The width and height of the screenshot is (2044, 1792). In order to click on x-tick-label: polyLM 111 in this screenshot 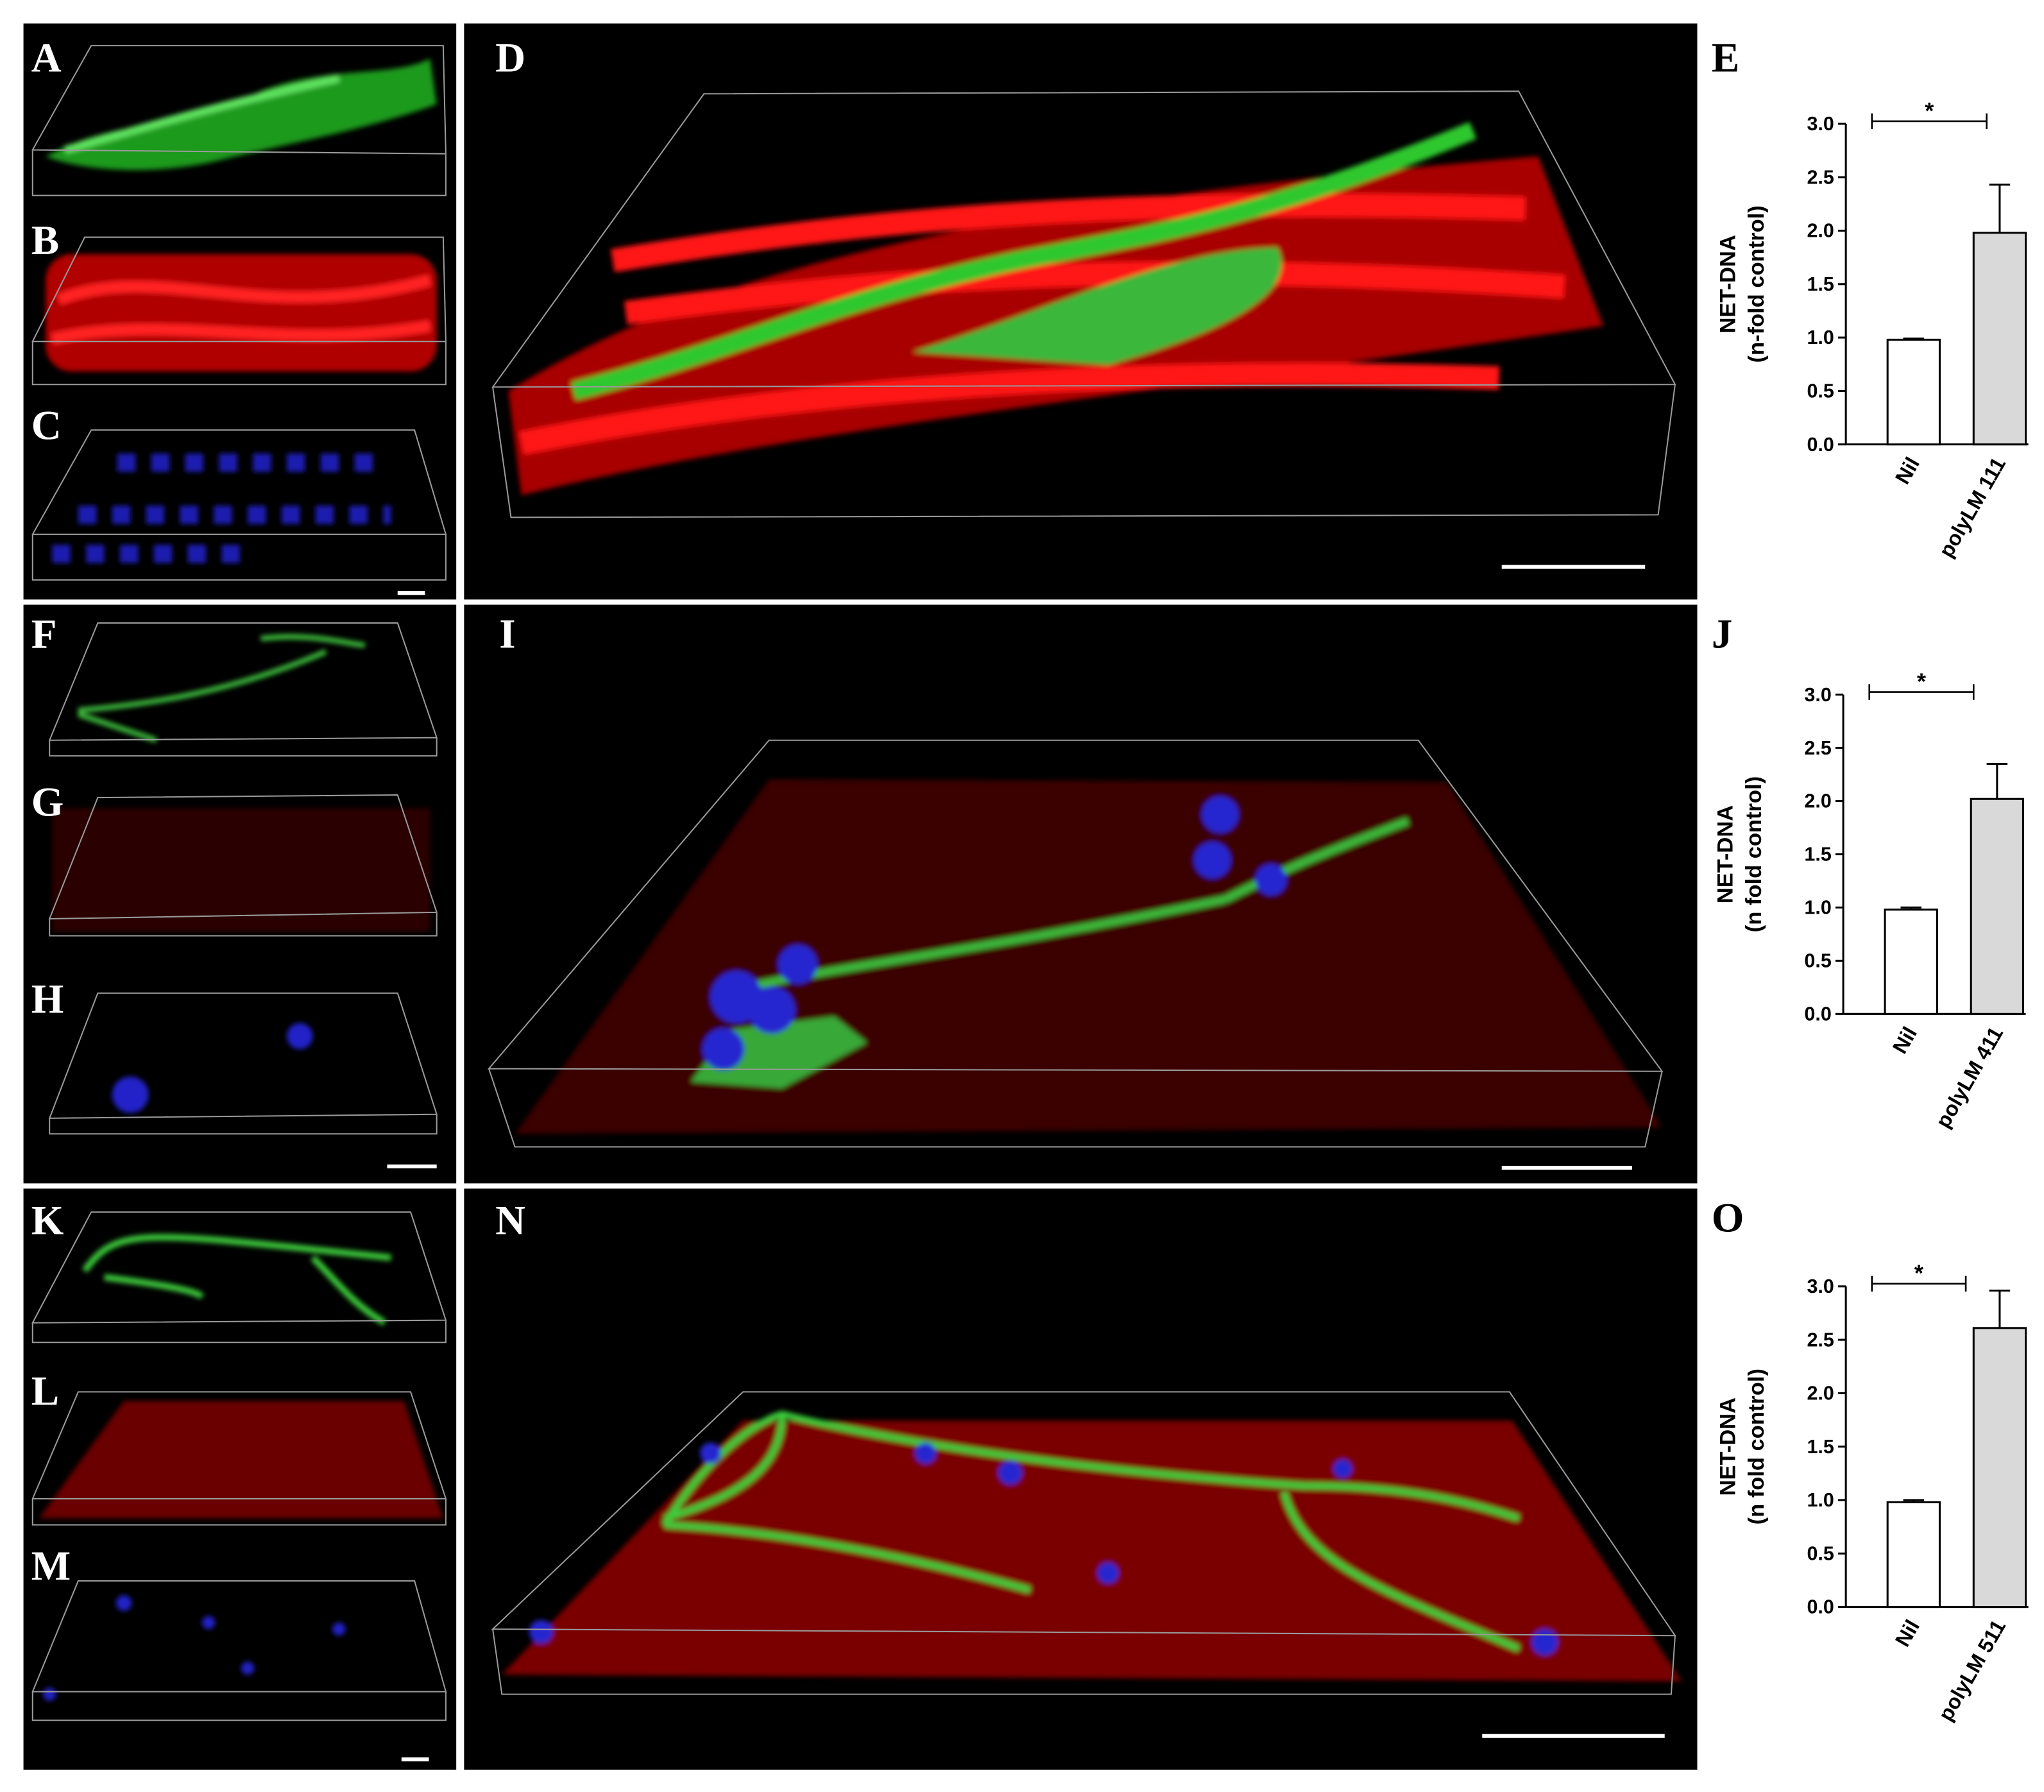, I will do `click(1972, 507)`.